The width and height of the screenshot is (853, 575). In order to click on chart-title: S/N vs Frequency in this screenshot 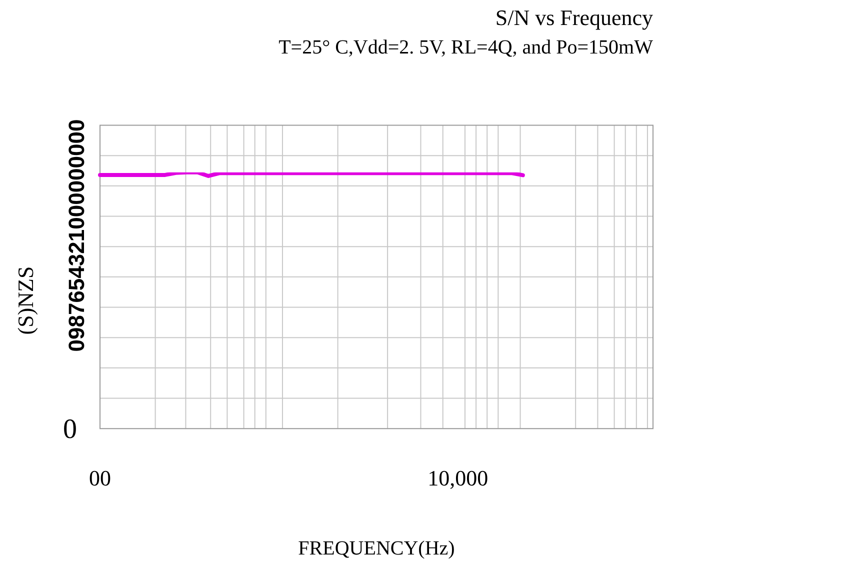, I will do `click(574, 17)`.